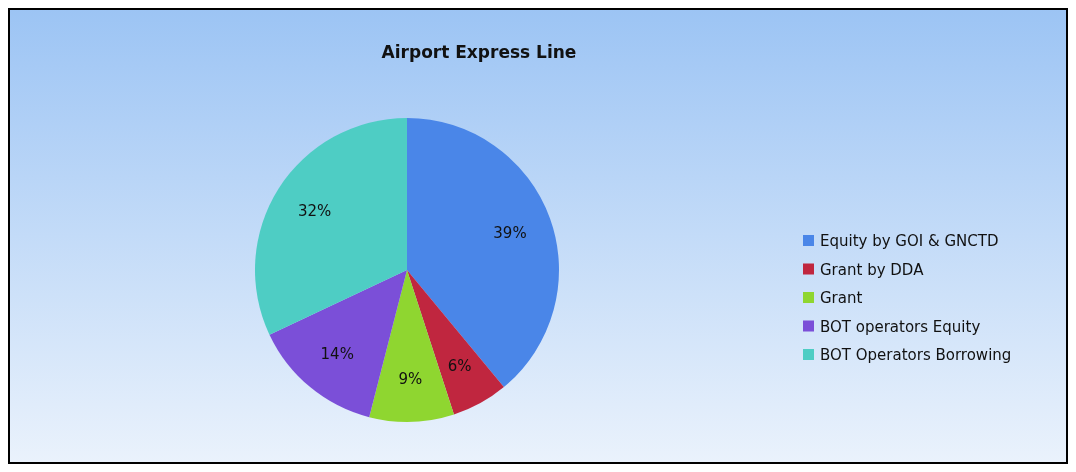 This screenshot has width=1076, height=472. What do you see at coordinates (872, 269) in the screenshot?
I see `legend-label: Grant by DDA` at bounding box center [872, 269].